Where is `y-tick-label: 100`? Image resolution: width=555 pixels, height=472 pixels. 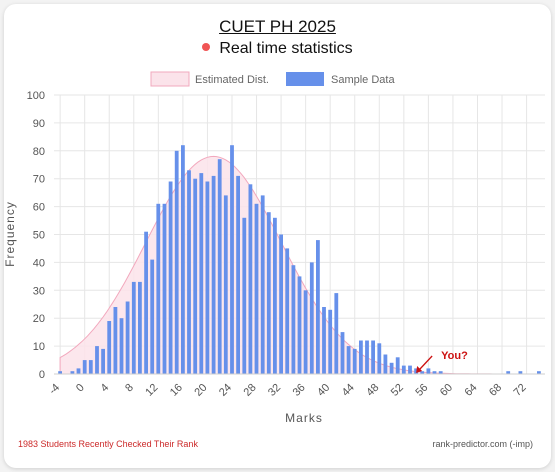
y-tick-label: 100 is located at coordinates (36, 96).